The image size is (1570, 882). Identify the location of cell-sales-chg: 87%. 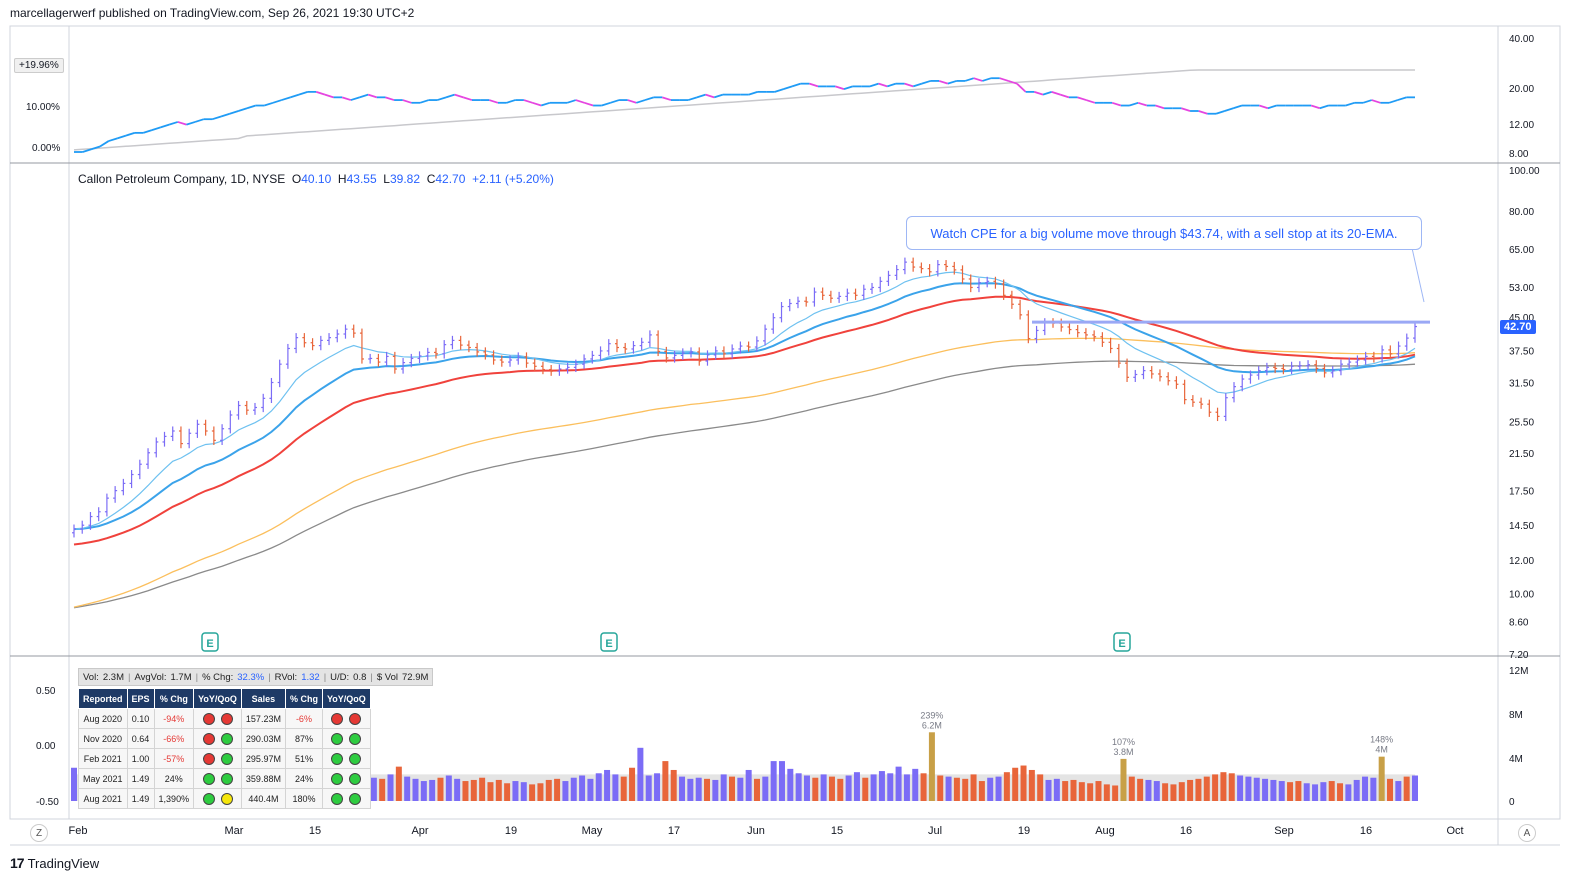
(303, 738).